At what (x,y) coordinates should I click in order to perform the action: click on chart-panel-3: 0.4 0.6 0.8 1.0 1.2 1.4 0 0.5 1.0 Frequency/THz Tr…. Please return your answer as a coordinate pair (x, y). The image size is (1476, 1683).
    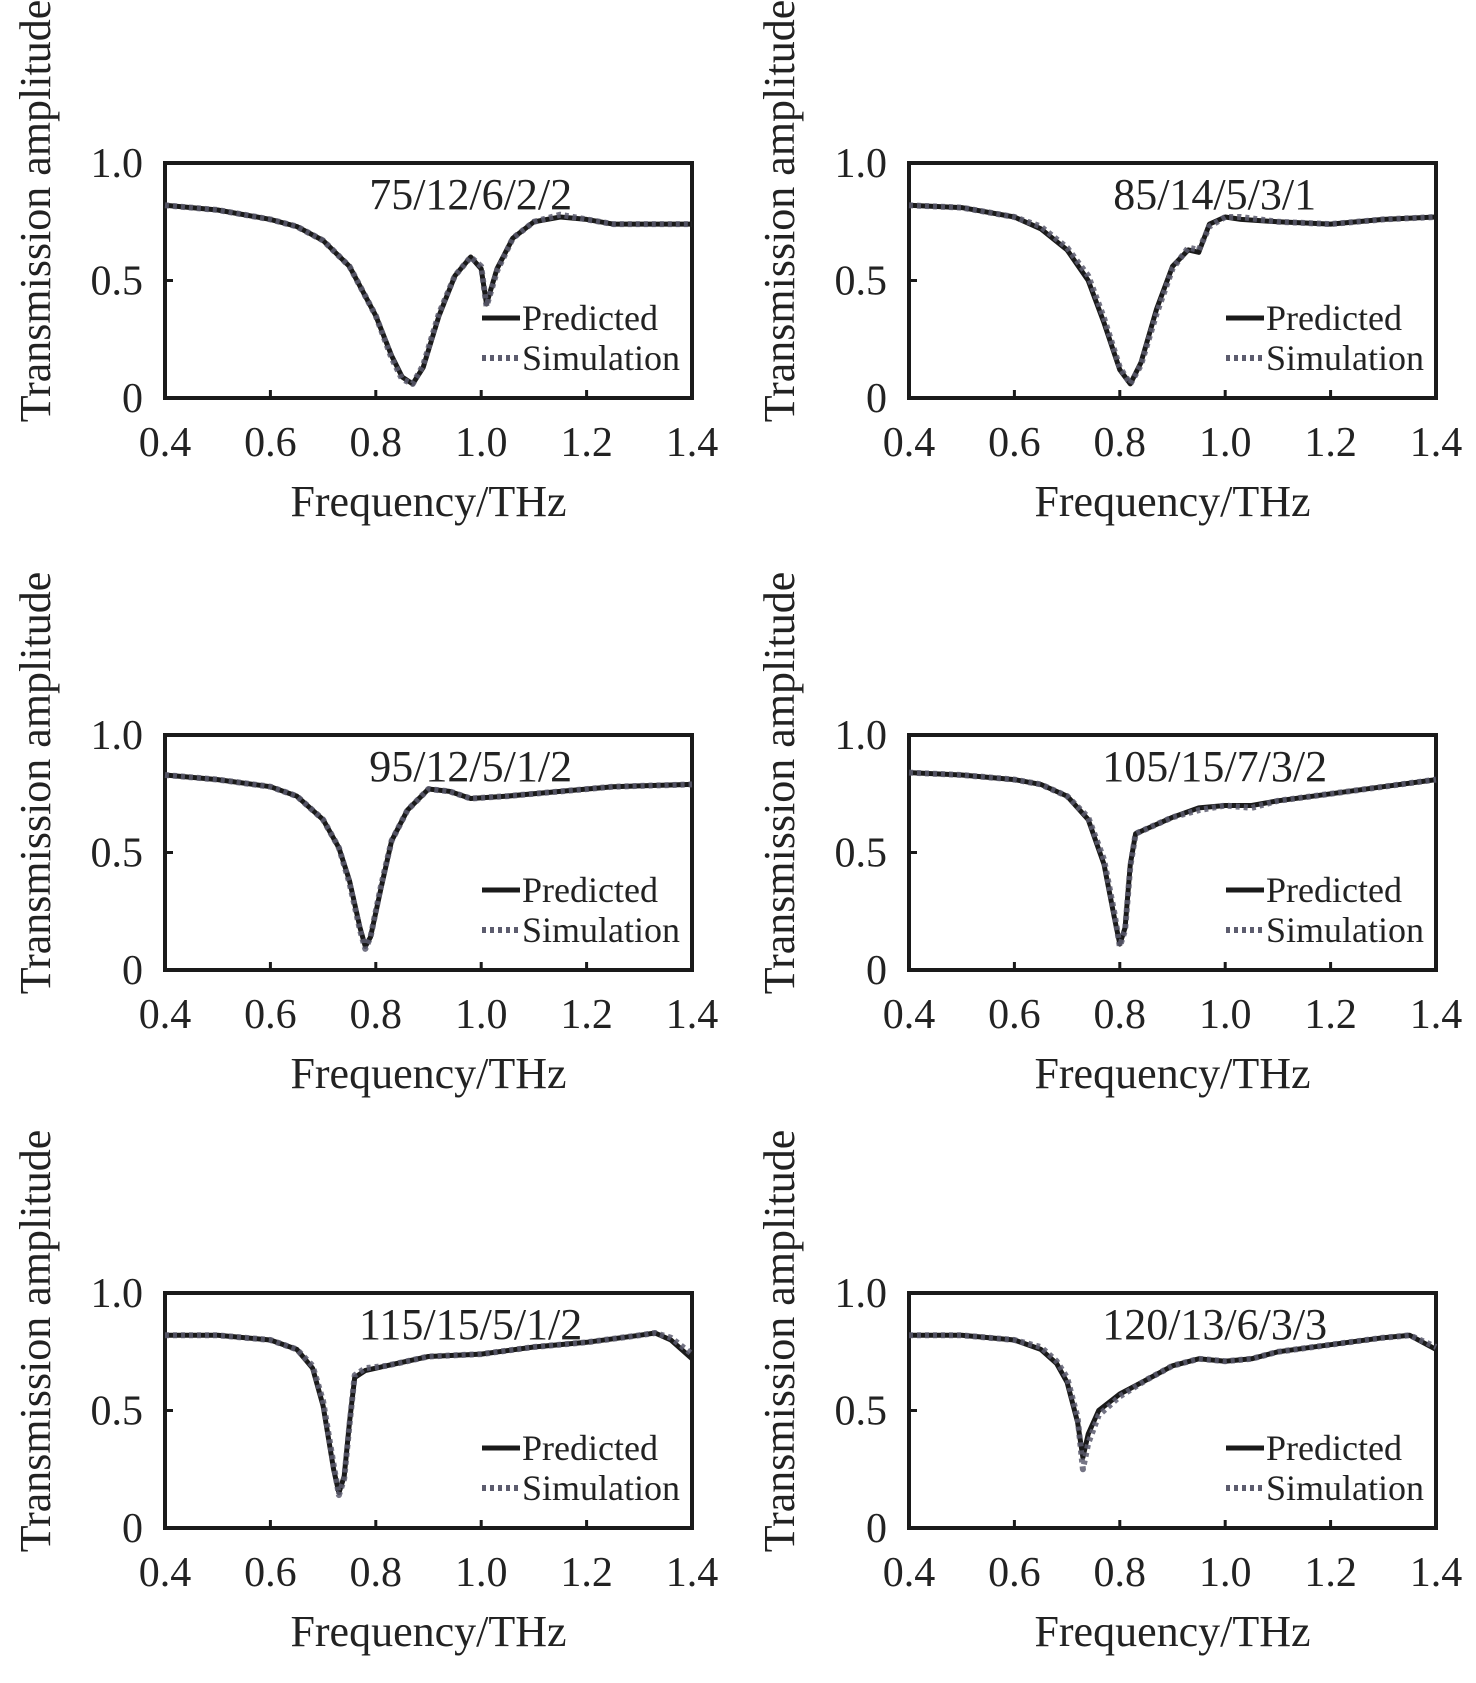
    Looking at the image, I should click on (364, 835).